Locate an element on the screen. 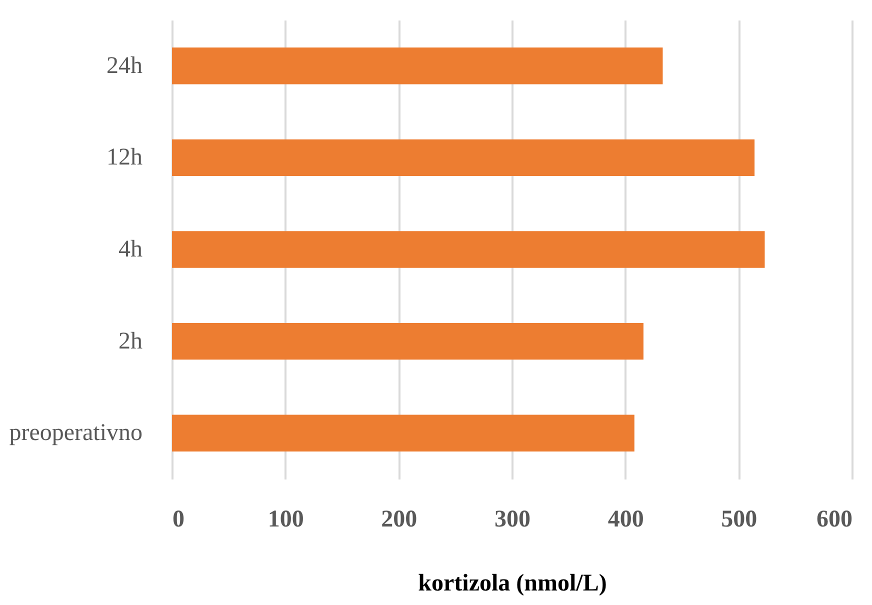 This screenshot has width=872, height=605. x-tick-label: 500 is located at coordinates (739, 519).